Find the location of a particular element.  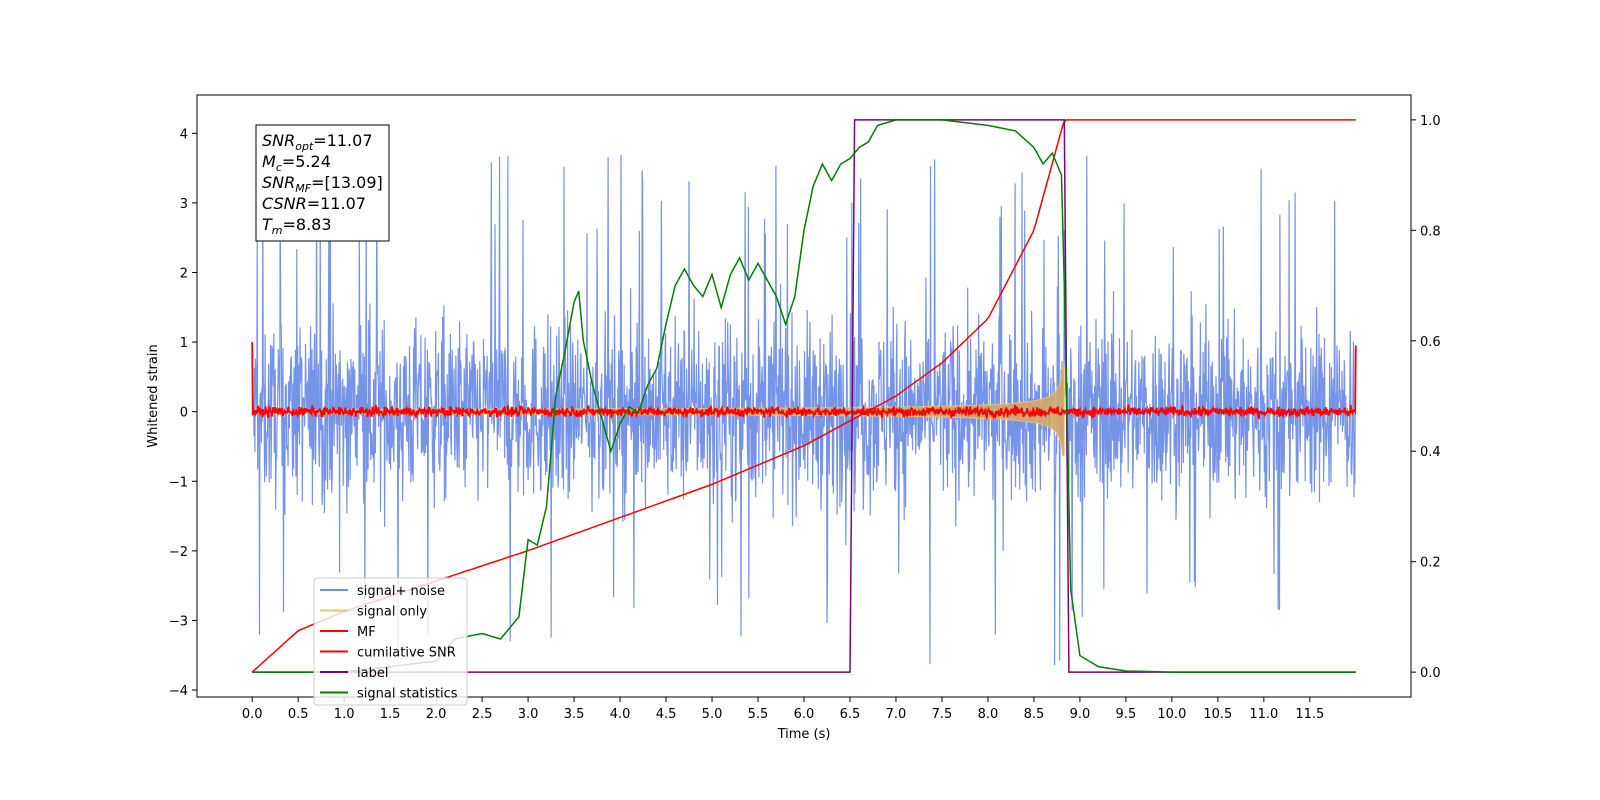

legend-frame is located at coordinates (390, 641).